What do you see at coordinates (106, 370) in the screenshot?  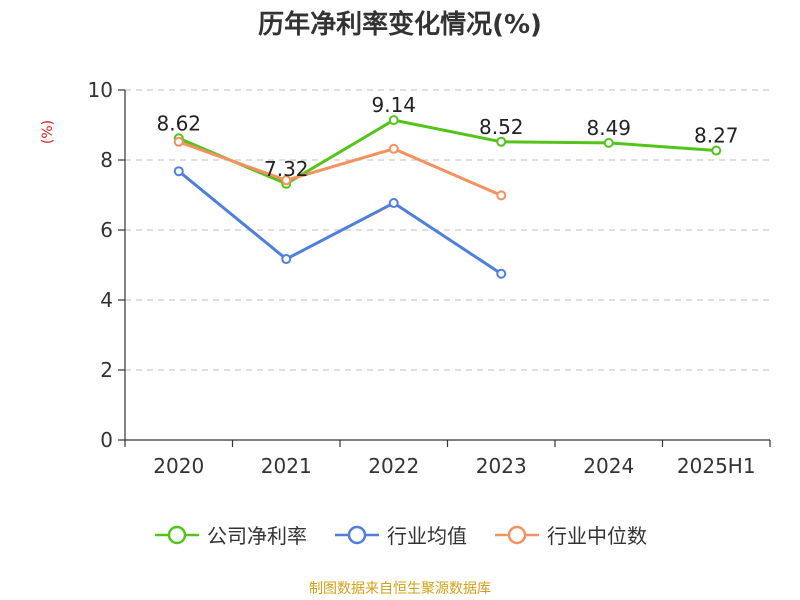 I see `y-tick-label: 2` at bounding box center [106, 370].